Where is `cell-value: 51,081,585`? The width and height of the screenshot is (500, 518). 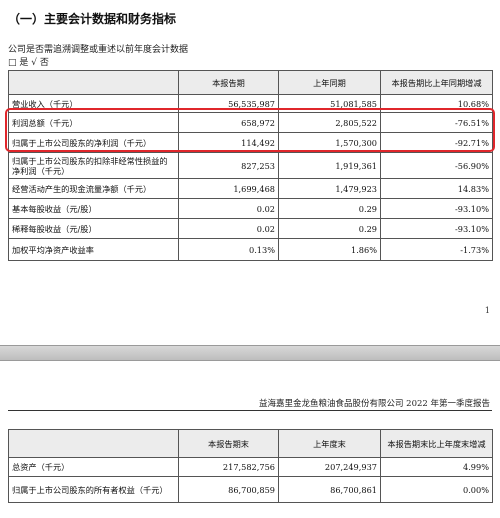
cell-value: 51,081,585 is located at coordinates (329, 103).